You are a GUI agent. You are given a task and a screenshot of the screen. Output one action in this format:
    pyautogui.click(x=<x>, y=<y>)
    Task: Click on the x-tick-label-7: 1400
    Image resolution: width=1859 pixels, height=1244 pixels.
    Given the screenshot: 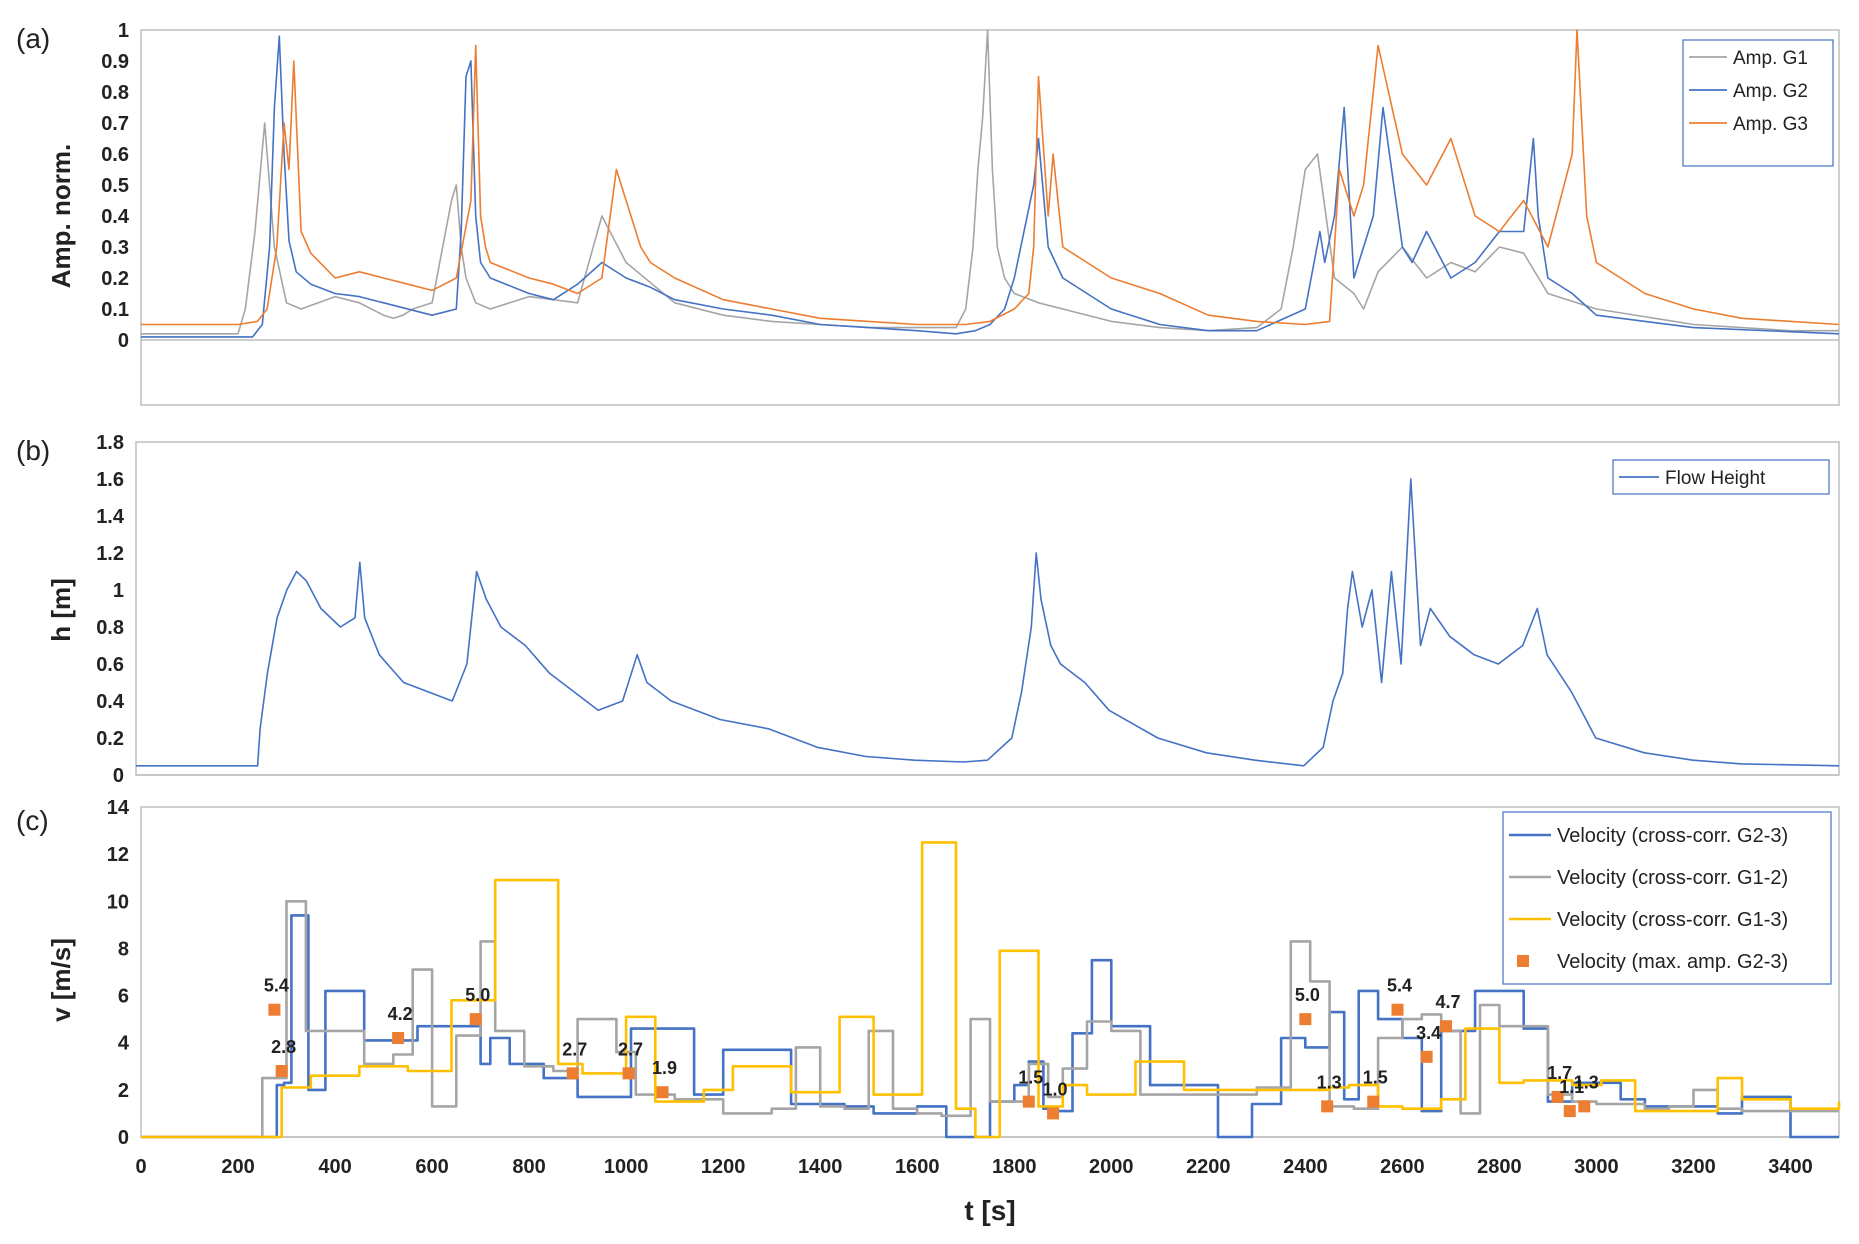 What is the action you would take?
    pyautogui.click(x=820, y=1167)
    